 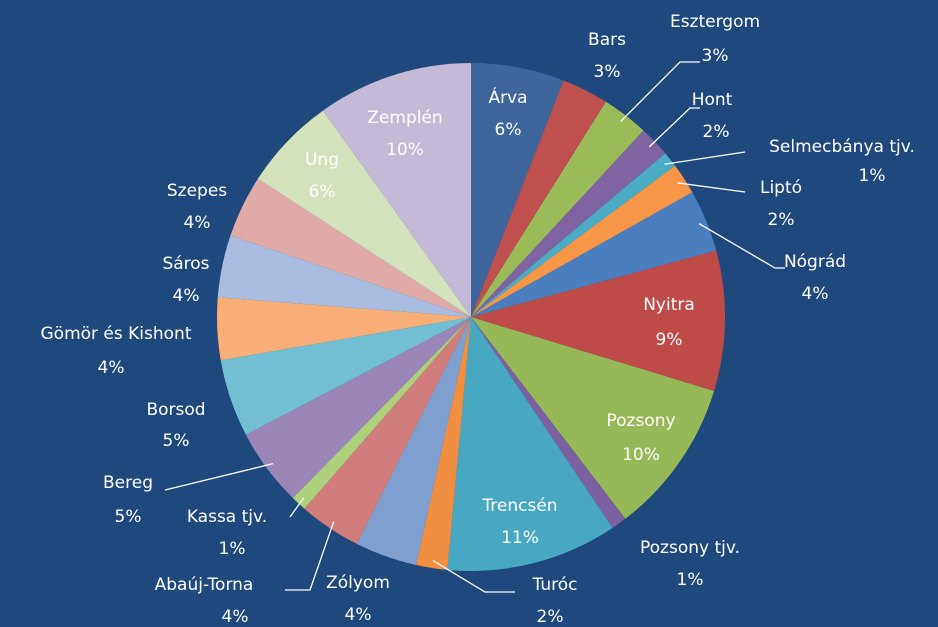 What do you see at coordinates (640, 421) in the screenshot?
I see `slice-label: Pozsony` at bounding box center [640, 421].